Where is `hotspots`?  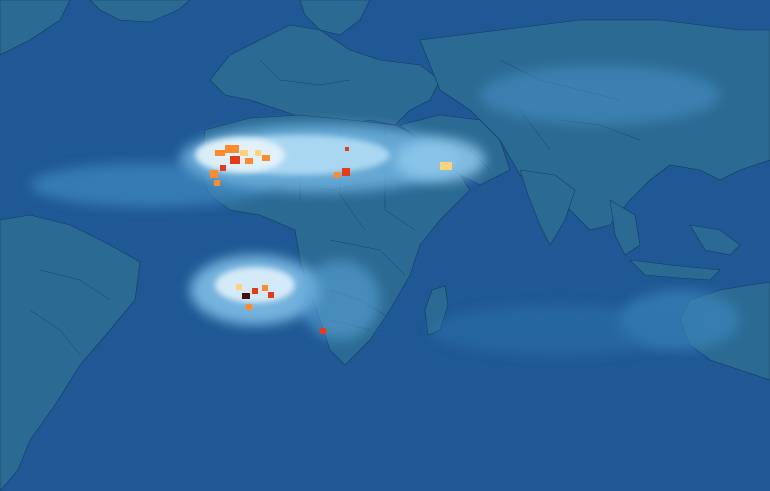 hotspots is located at coordinates (331, 239).